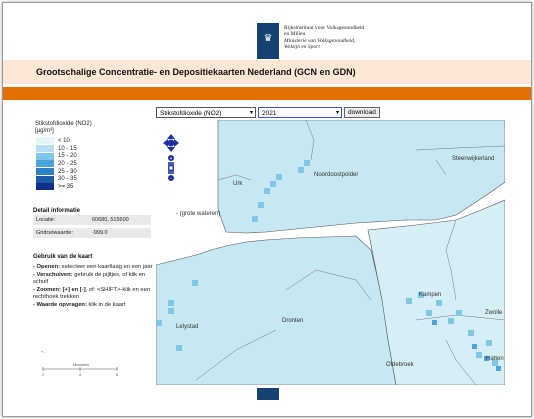 The image size is (534, 419). What do you see at coordinates (362, 112) in the screenshot?
I see `download-button: download` at bounding box center [362, 112].